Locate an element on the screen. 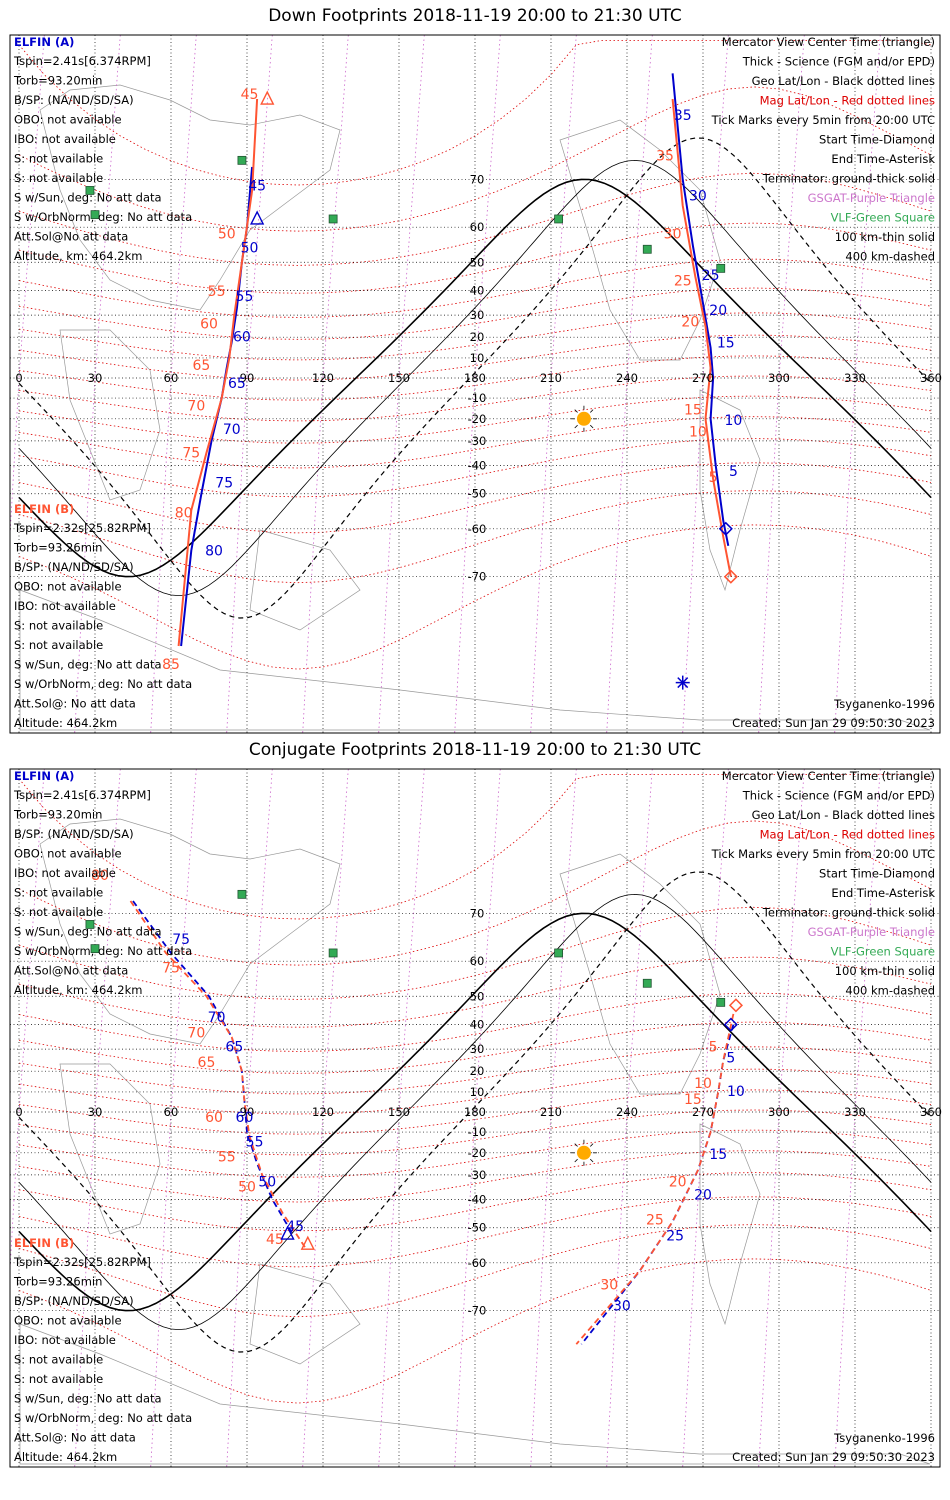 This screenshot has width=950, height=1500. sun-marker is located at coordinates (583, 418).